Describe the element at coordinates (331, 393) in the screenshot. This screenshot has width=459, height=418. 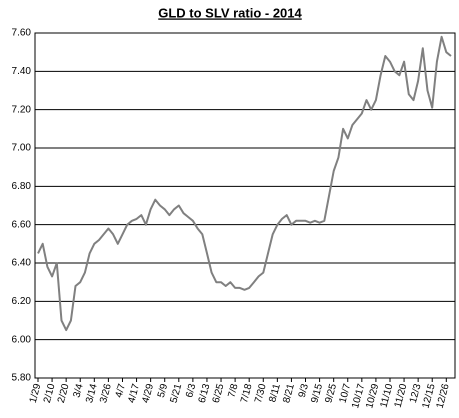
I see `x-tick-label: 9/25` at that location.